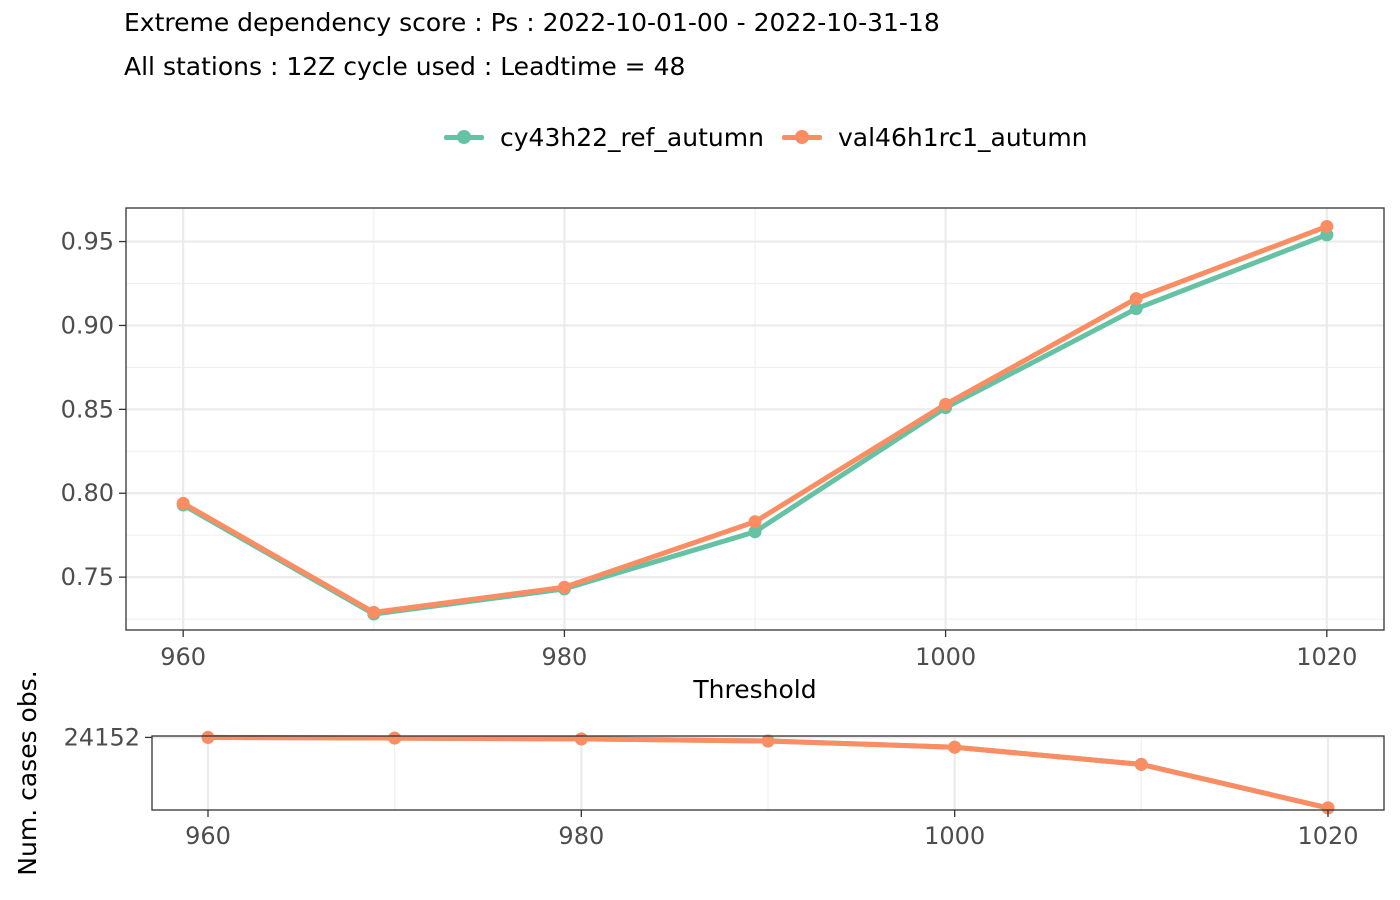  Describe the element at coordinates (754, 689) in the screenshot. I see `x-axis-title: Threshold` at that location.